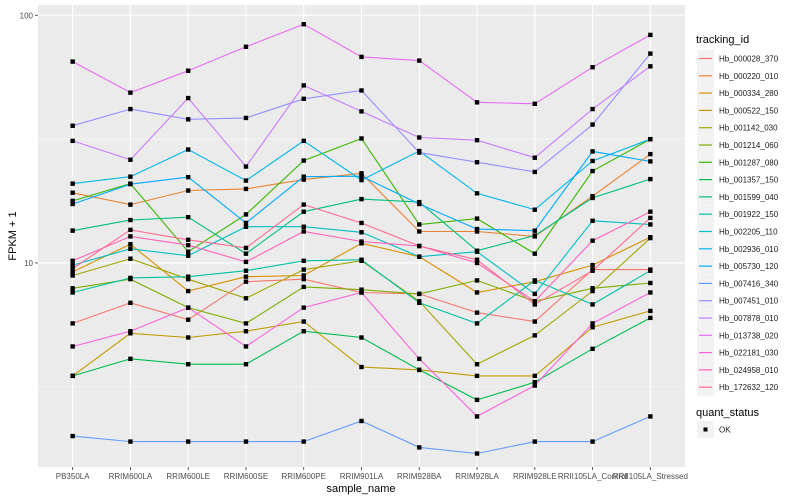 The image size is (800, 500). I want to click on legend-key-point, so click(705, 429).